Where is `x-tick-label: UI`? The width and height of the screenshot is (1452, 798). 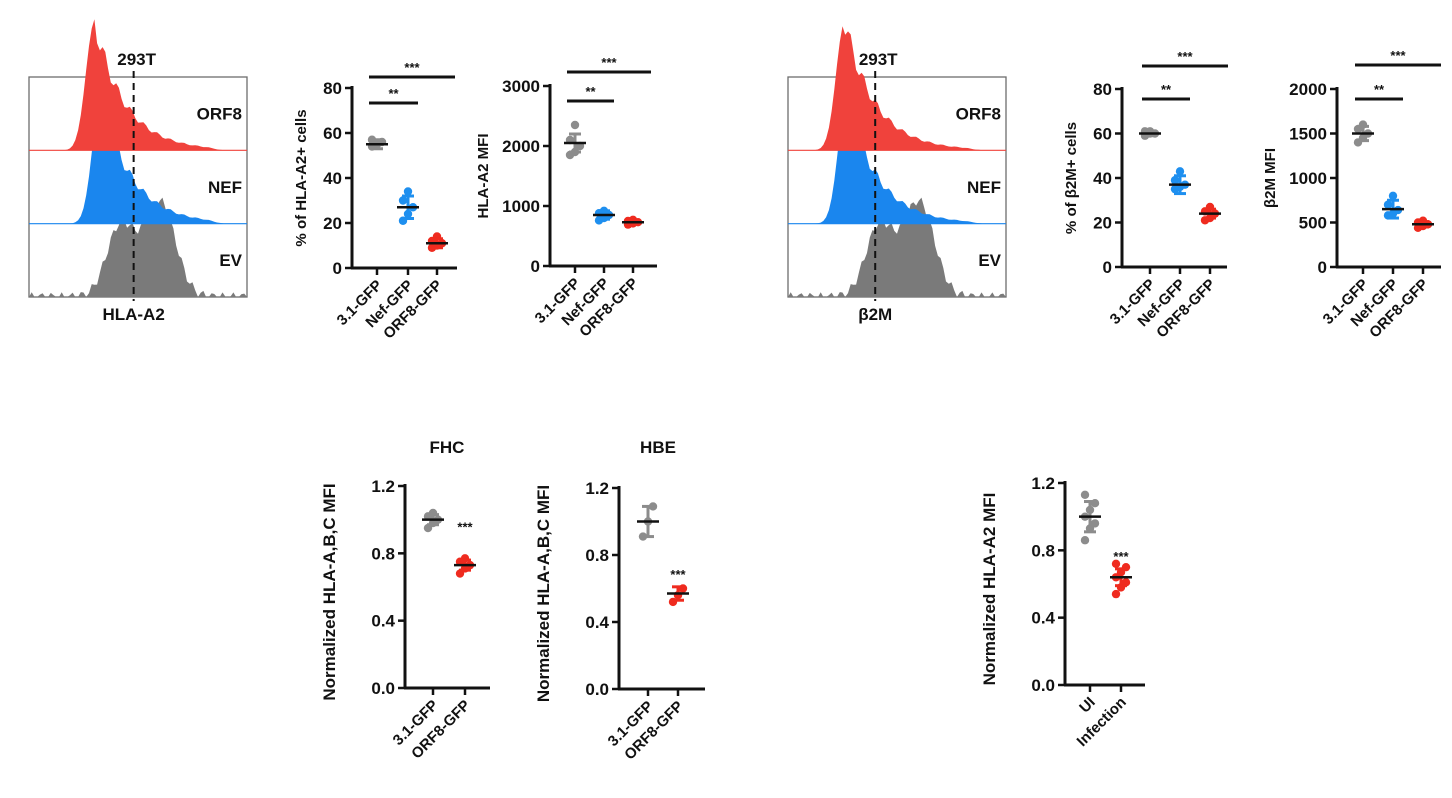
x-tick-label: UI is located at coordinates (1087, 705).